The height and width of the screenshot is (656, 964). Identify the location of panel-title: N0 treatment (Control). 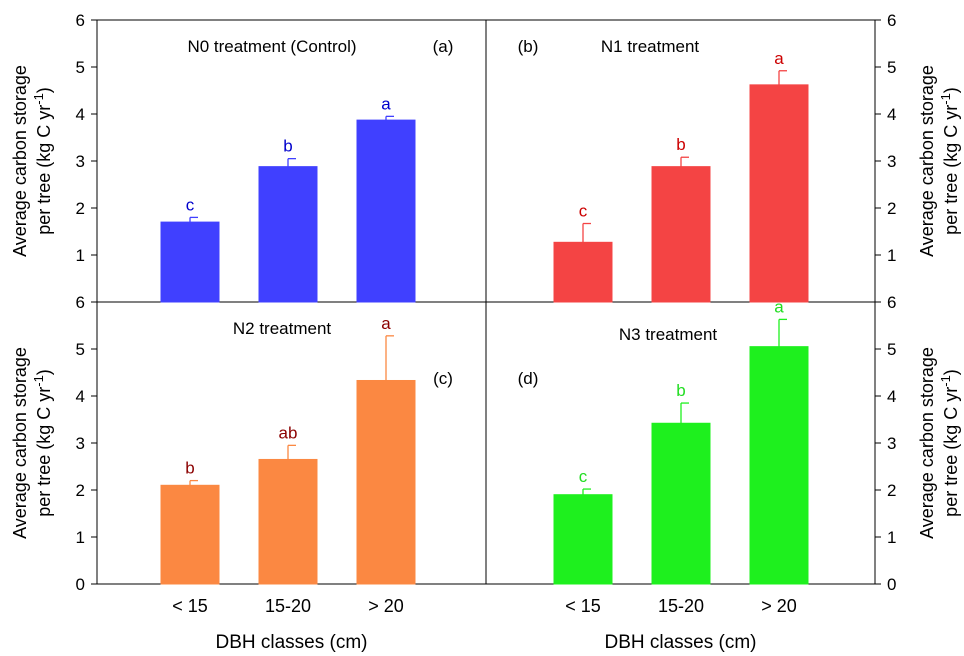
(271, 46).